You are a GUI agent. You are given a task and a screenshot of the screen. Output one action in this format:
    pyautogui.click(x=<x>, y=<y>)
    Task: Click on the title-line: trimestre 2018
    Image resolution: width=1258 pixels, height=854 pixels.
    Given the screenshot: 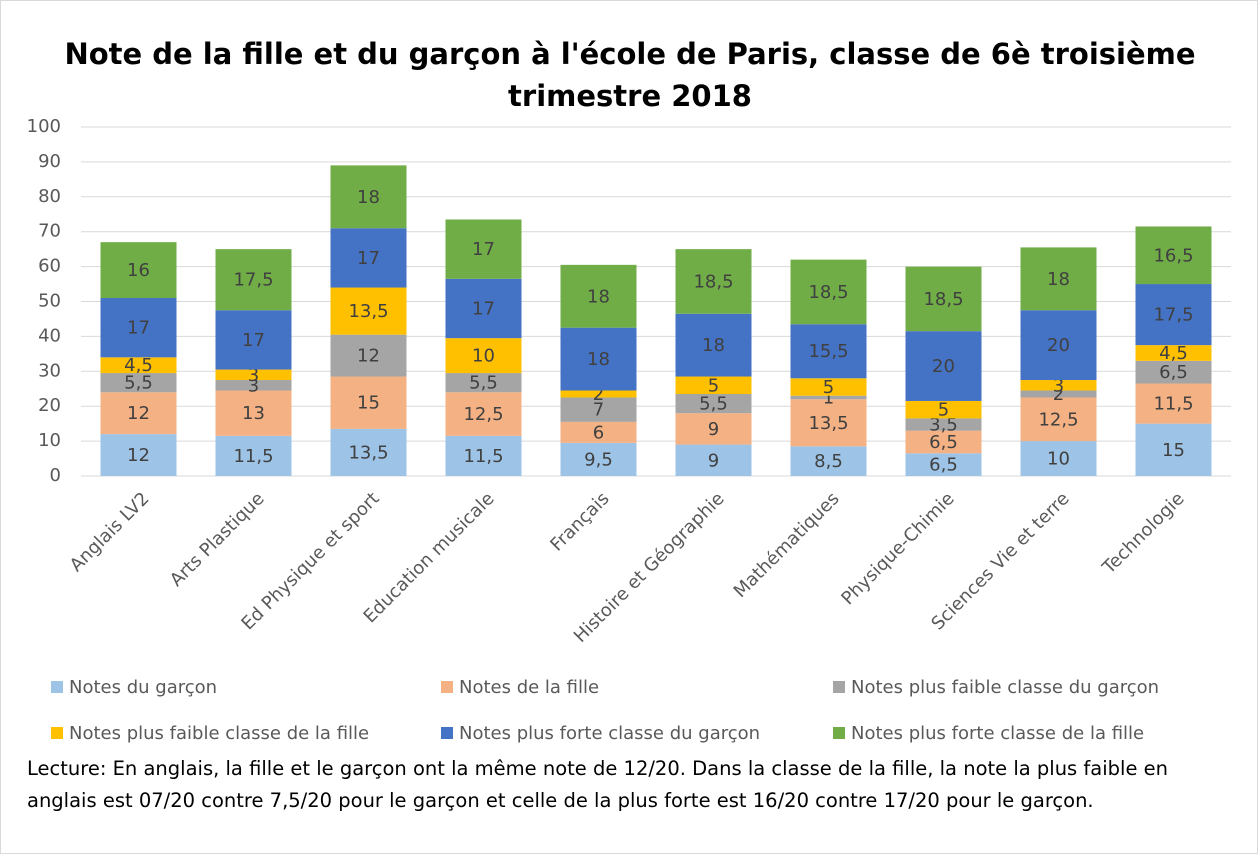 What is the action you would take?
    pyautogui.click(x=630, y=96)
    